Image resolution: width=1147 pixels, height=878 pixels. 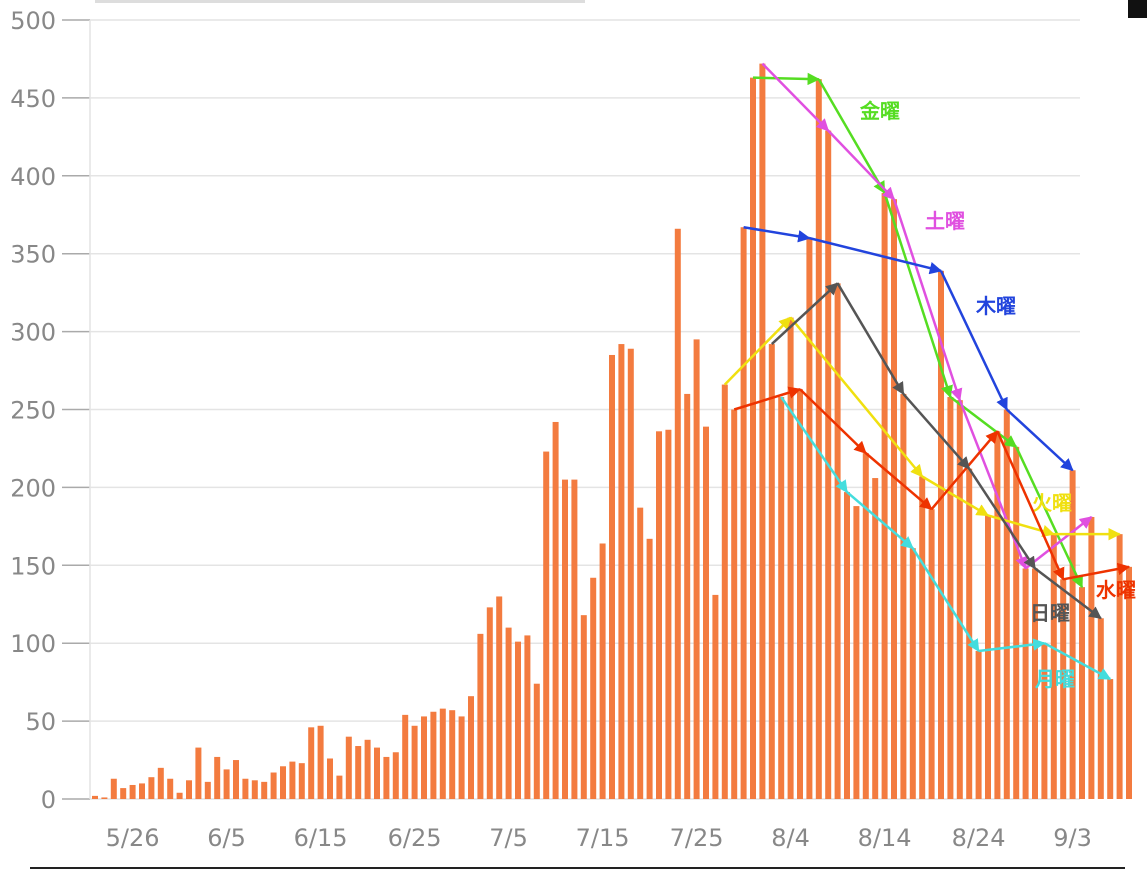 What do you see at coordinates (995, 306) in the screenshot?
I see `trend-label: 木曜` at bounding box center [995, 306].